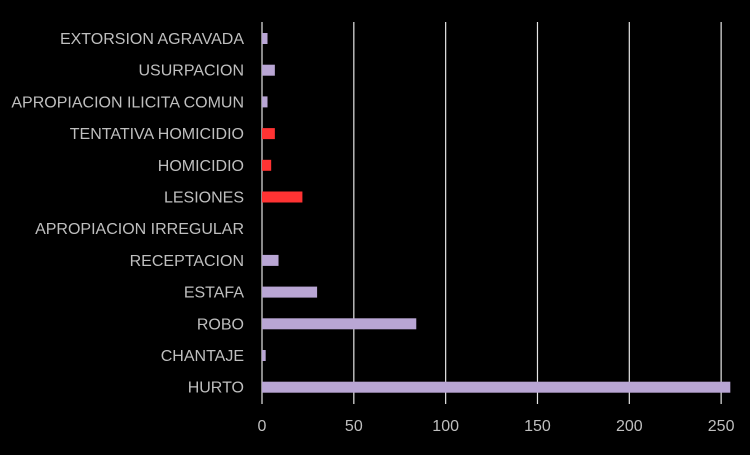 The height and width of the screenshot is (455, 750). Describe the element at coordinates (157, 134) in the screenshot. I see `category-label: TENTATIVA HOMICIDIO` at that location.